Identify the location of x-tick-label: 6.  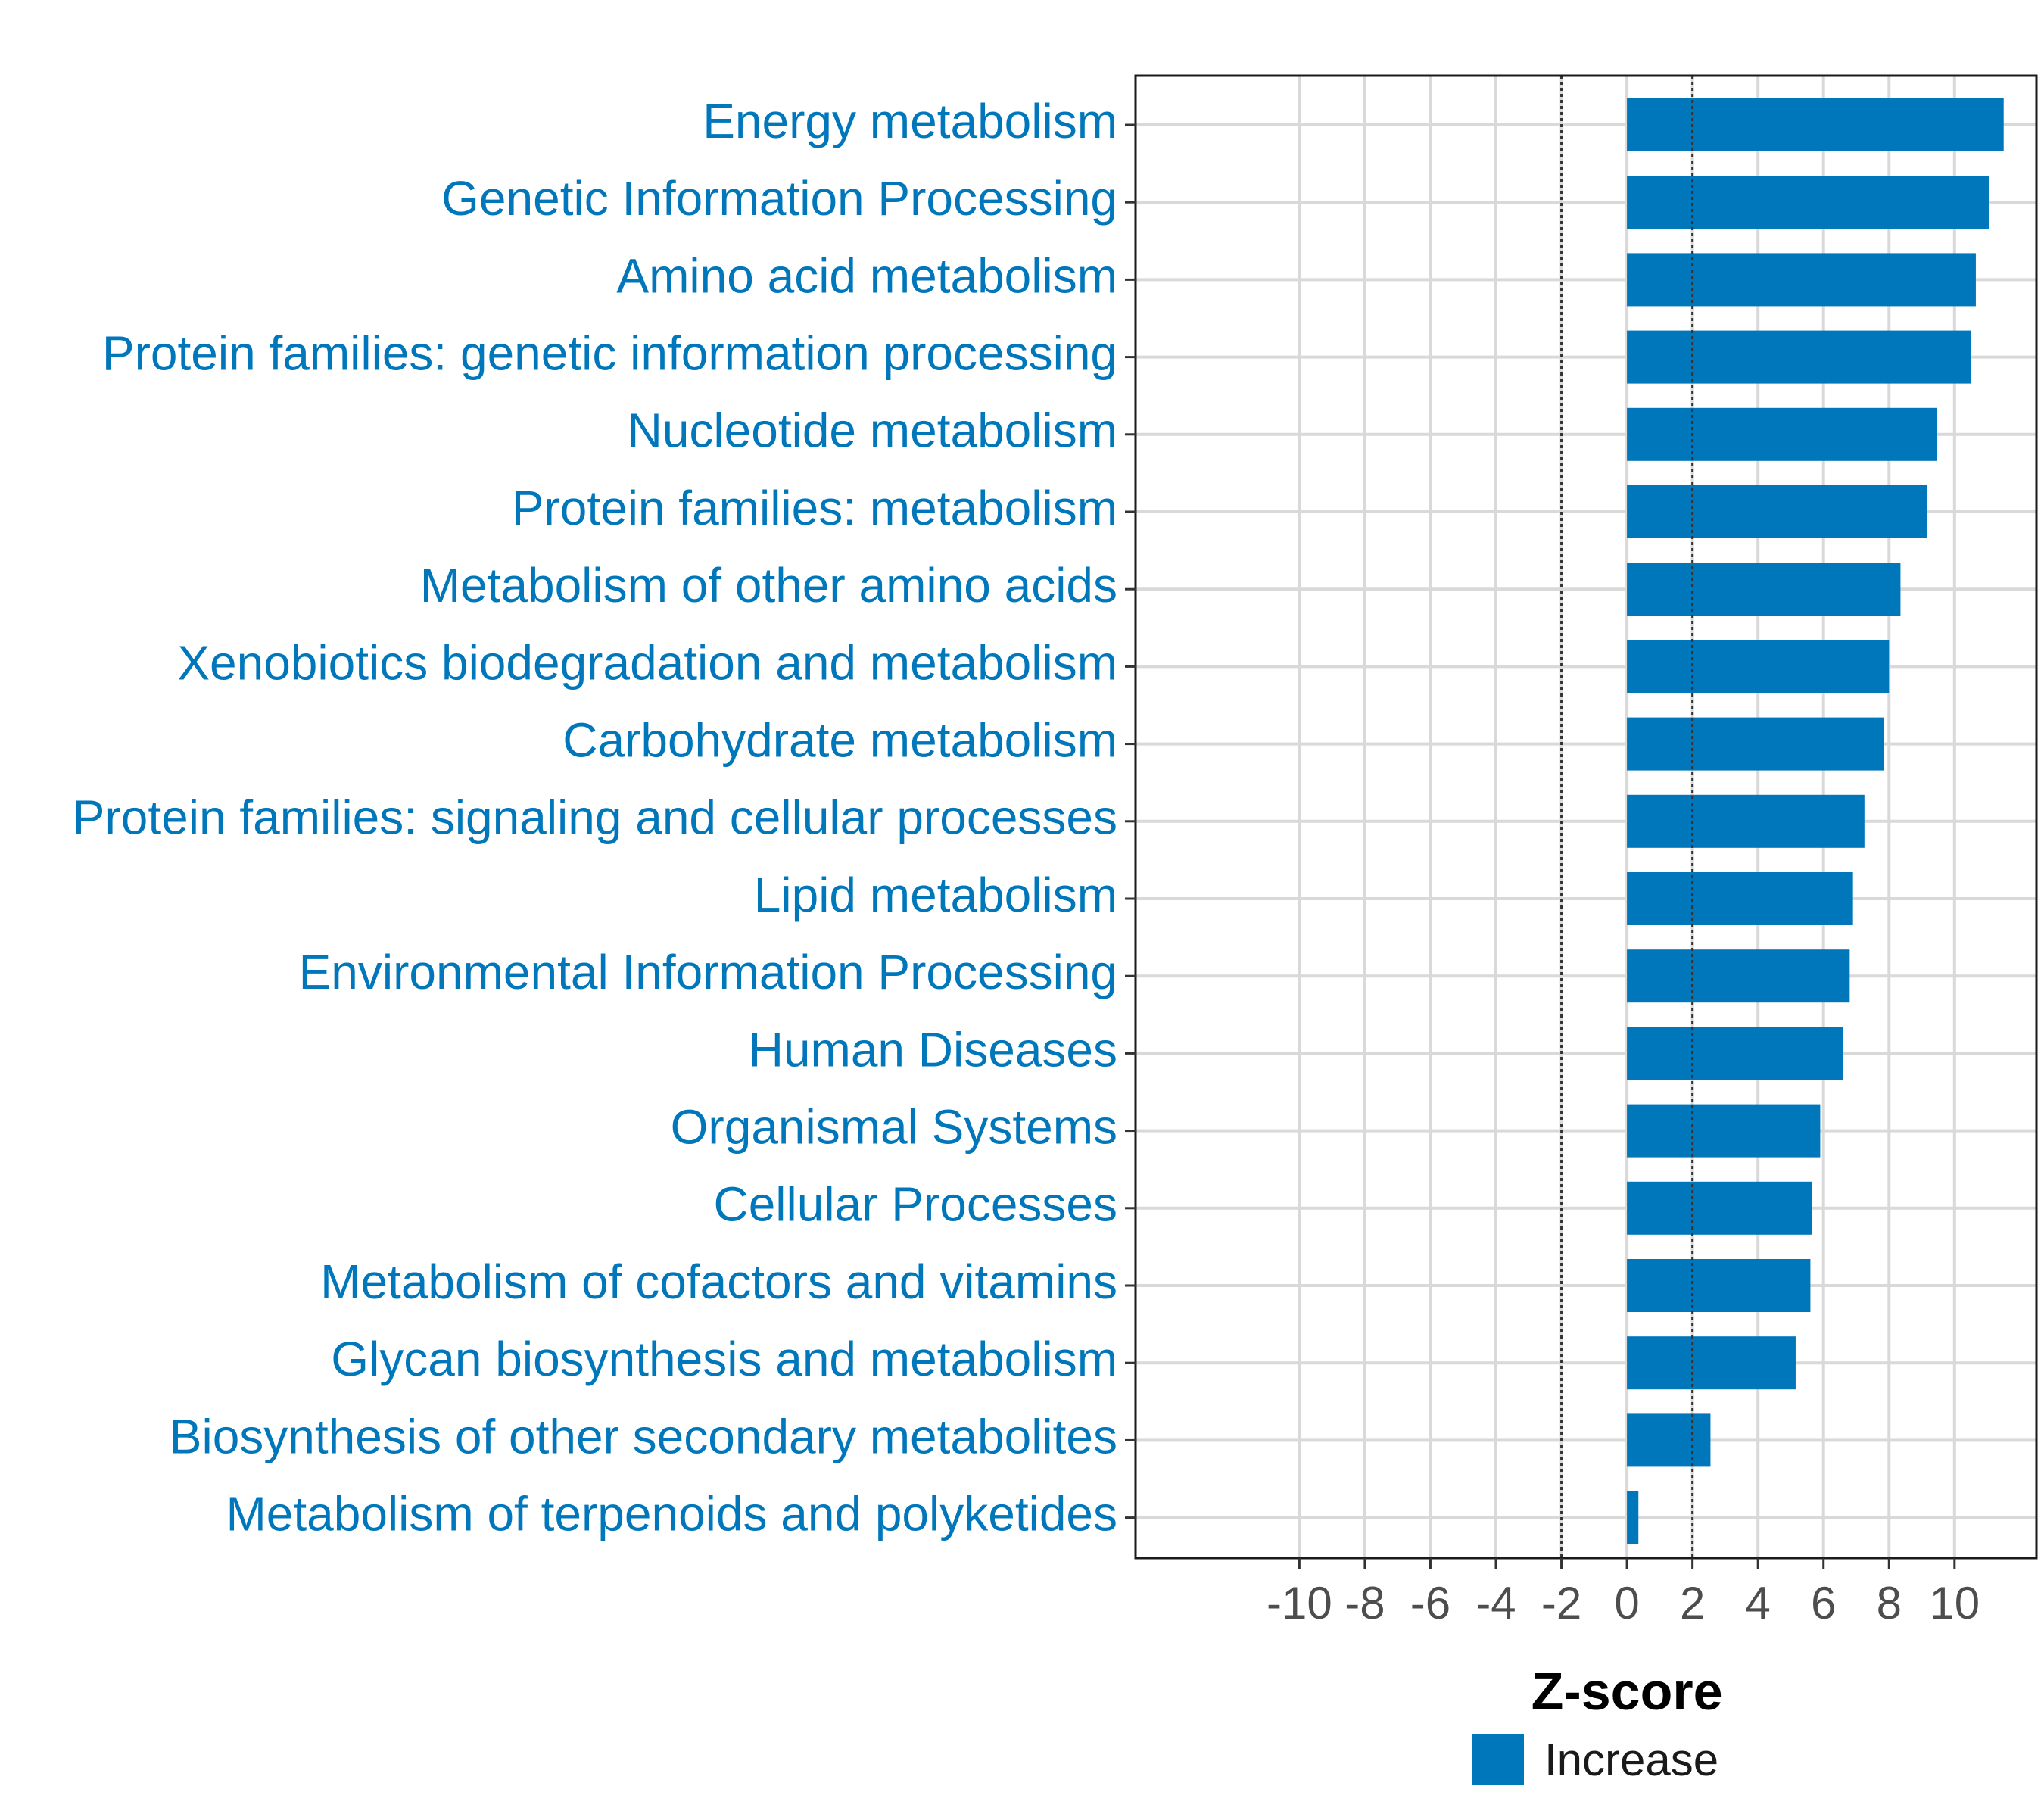
(1823, 1603).